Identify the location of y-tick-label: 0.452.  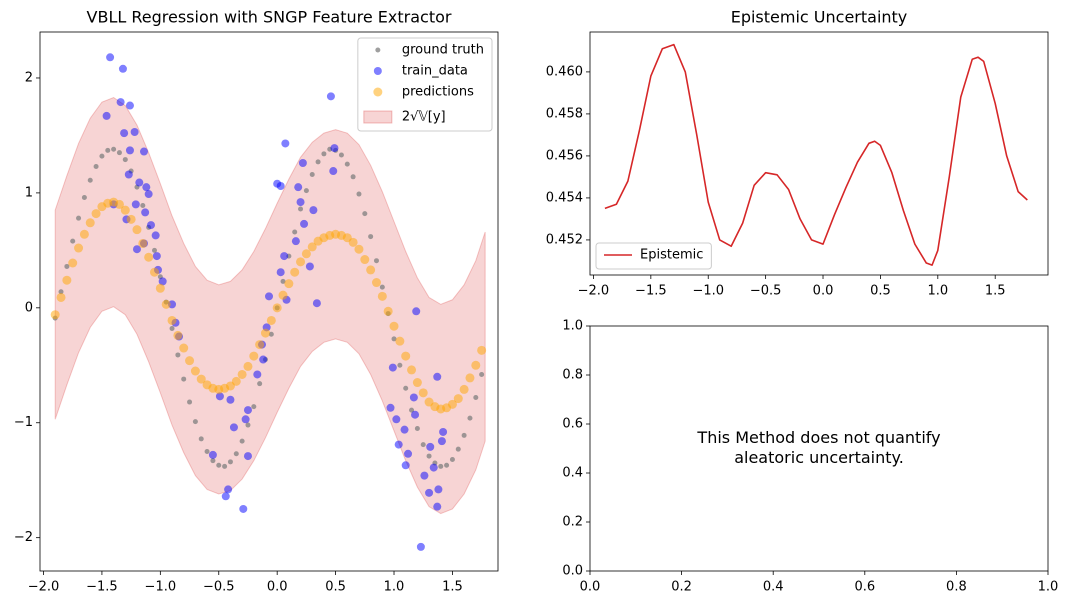
(564, 239).